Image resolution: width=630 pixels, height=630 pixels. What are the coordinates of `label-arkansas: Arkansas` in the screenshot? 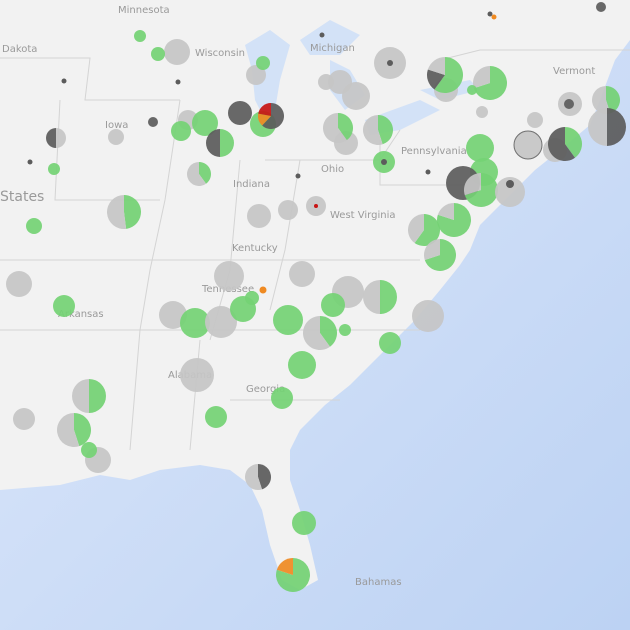 It's located at (81, 314).